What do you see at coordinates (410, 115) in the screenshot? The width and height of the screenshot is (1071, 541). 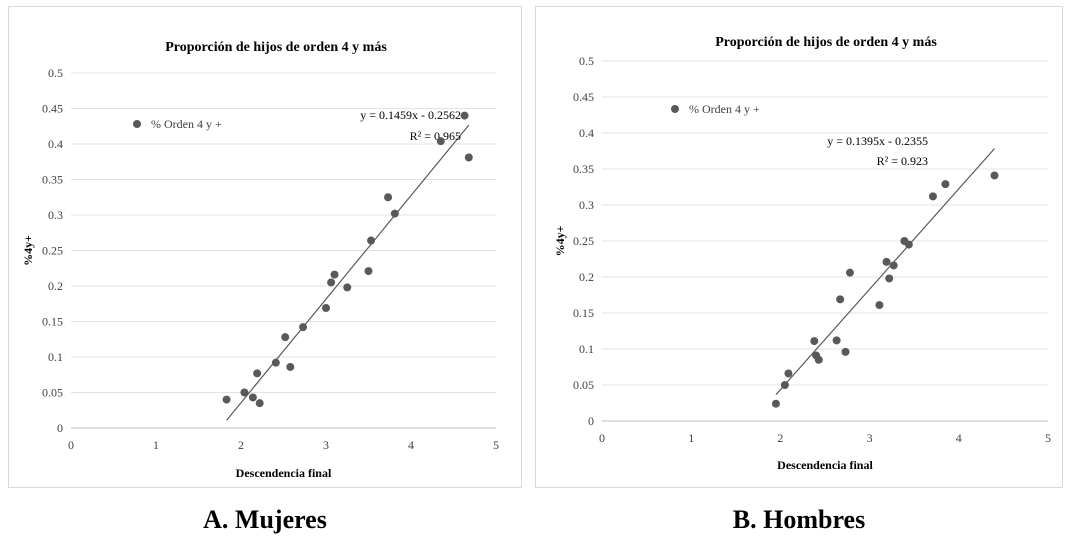 I see `chart-a-trendline-equation: y = 0.1459x - 0.2562` at bounding box center [410, 115].